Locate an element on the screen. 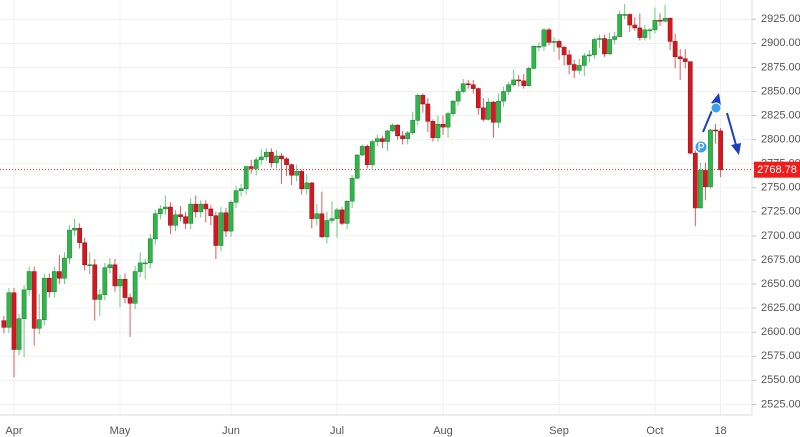  x-tick-label: May is located at coordinates (120, 431).